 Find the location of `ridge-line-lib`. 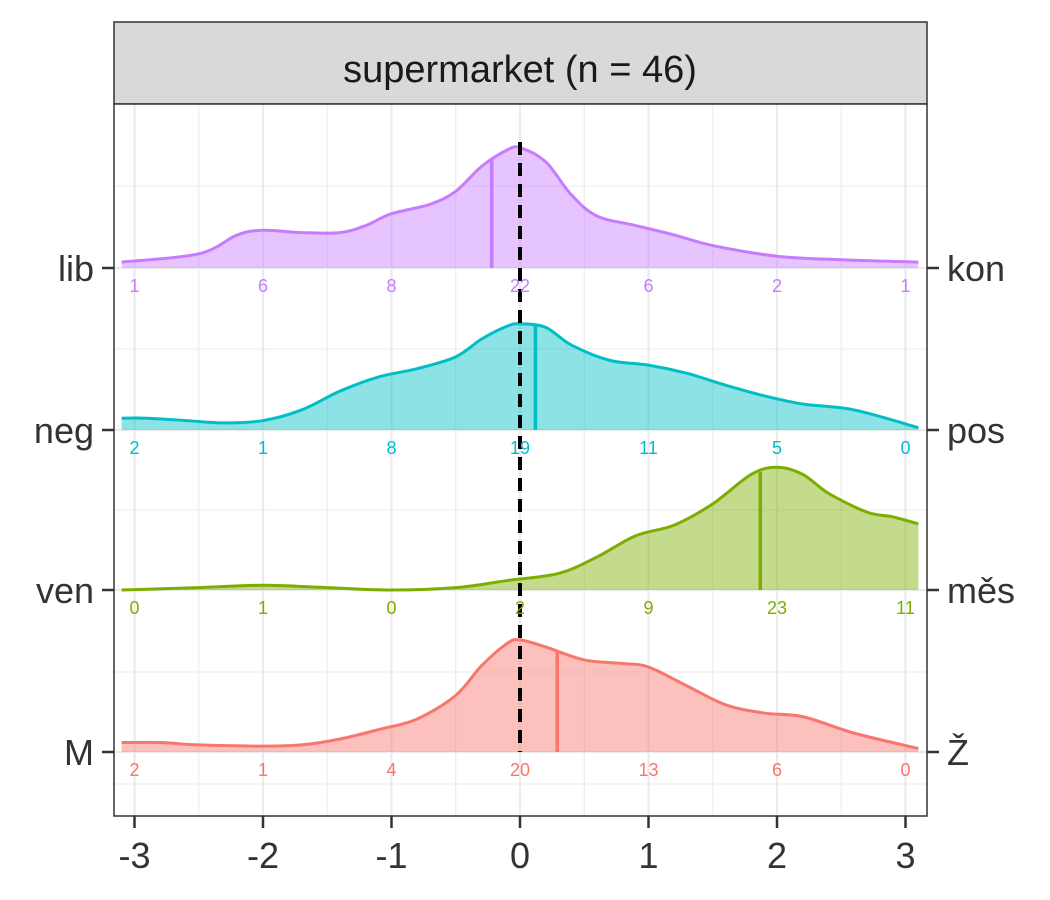

ridge-line-lib is located at coordinates (520, 204).